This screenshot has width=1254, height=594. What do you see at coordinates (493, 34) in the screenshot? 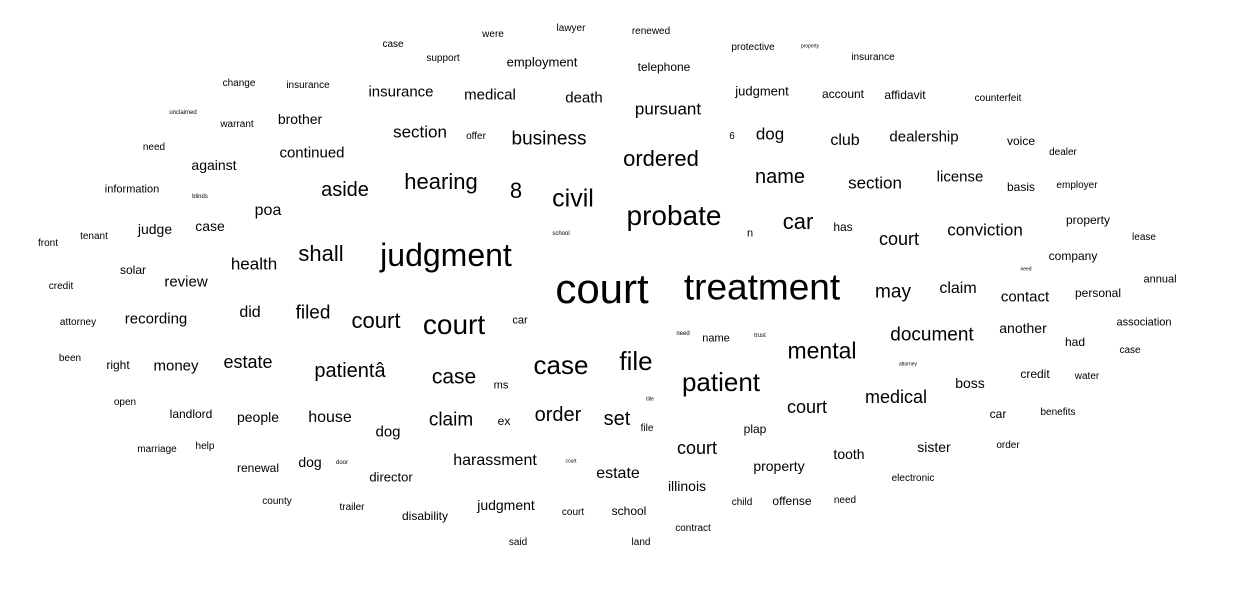
I see `word: were` at bounding box center [493, 34].